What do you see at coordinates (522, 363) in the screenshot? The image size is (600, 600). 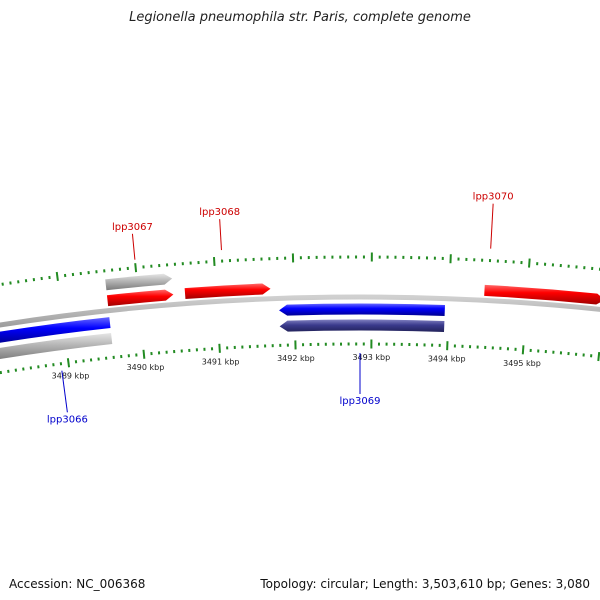 I see `axis-label: 3495 kbp` at bounding box center [522, 363].